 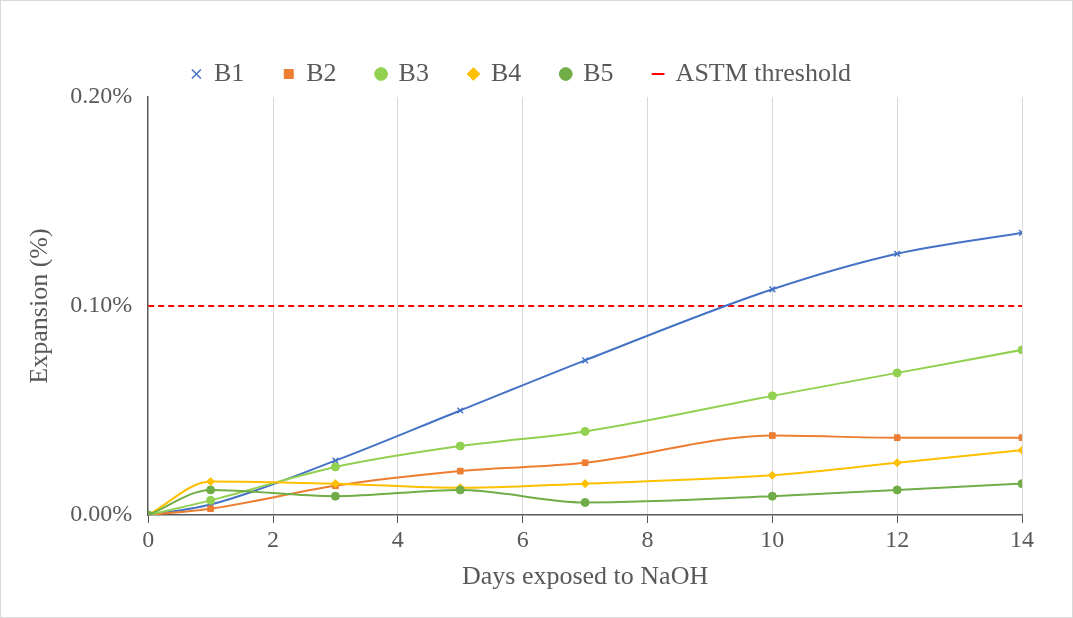 I want to click on legend-label: B1, so click(x=229, y=72).